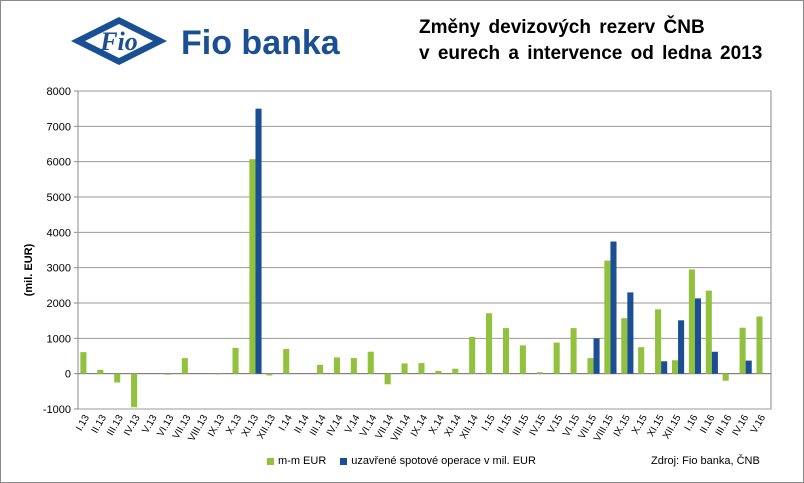 This screenshot has width=804, height=483. Describe the element at coordinates (302, 461) in the screenshot. I see `legend-label-mm-eur: m-m EUR` at that location.